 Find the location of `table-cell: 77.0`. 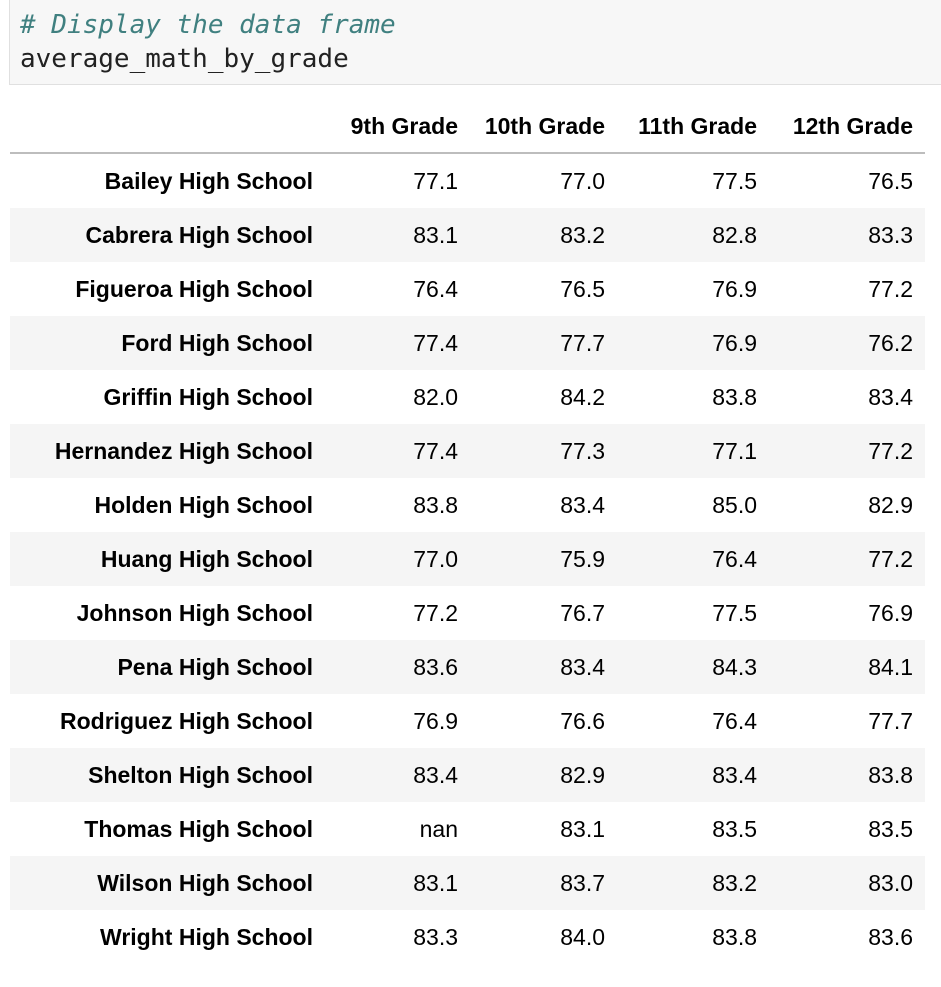

table-cell: 77.0 is located at coordinates (435, 558).